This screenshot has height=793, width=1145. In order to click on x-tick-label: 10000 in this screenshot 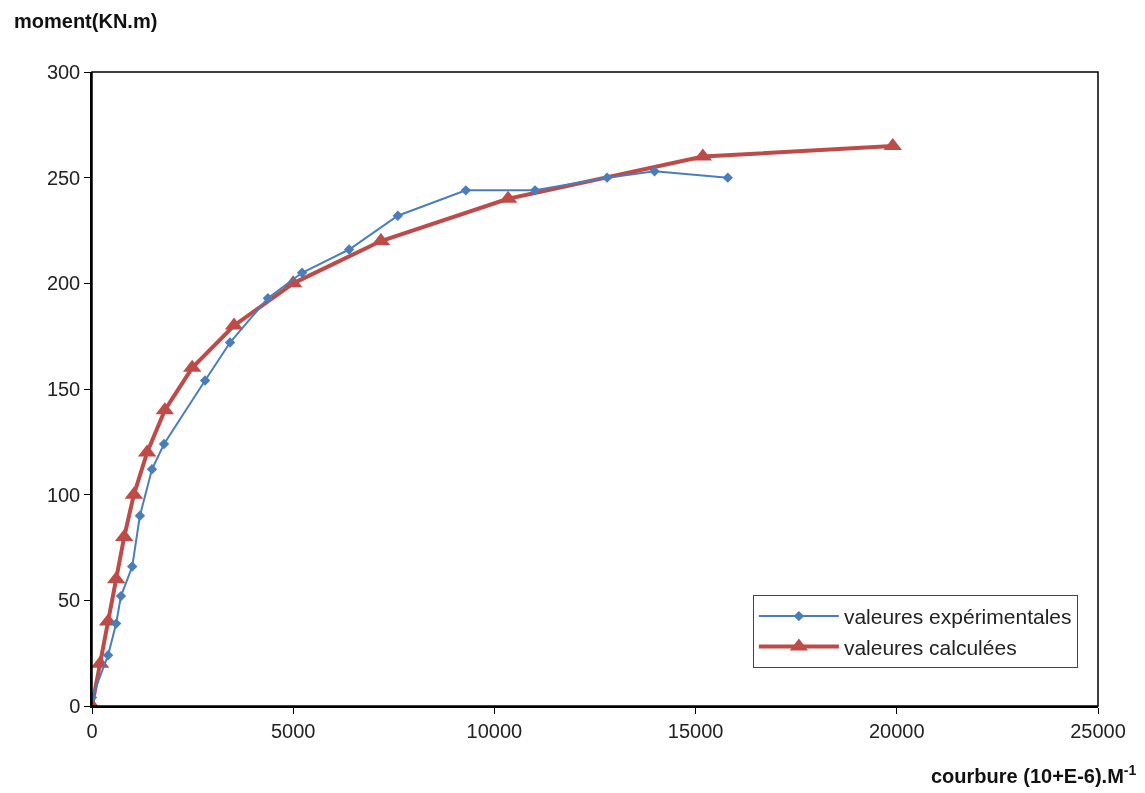, I will do `click(494, 730)`.